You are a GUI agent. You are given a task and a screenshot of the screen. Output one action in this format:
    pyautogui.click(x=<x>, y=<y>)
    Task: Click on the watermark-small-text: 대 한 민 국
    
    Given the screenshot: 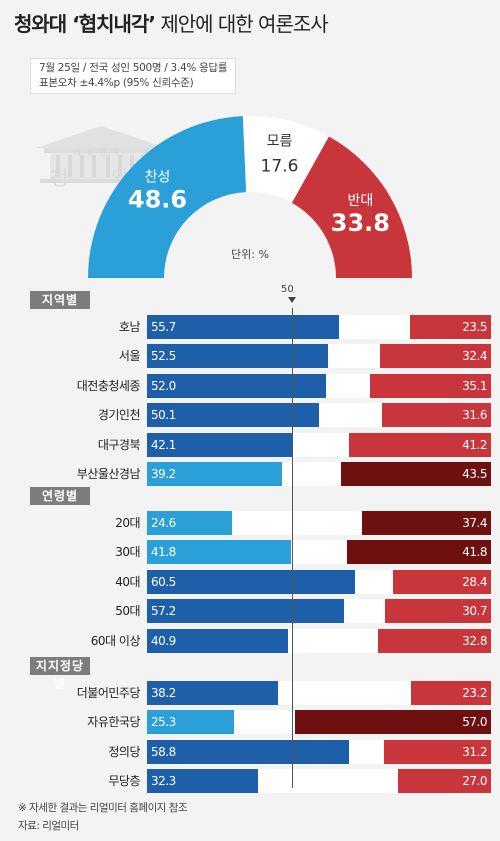 What is the action you would take?
    pyautogui.click(x=97, y=153)
    